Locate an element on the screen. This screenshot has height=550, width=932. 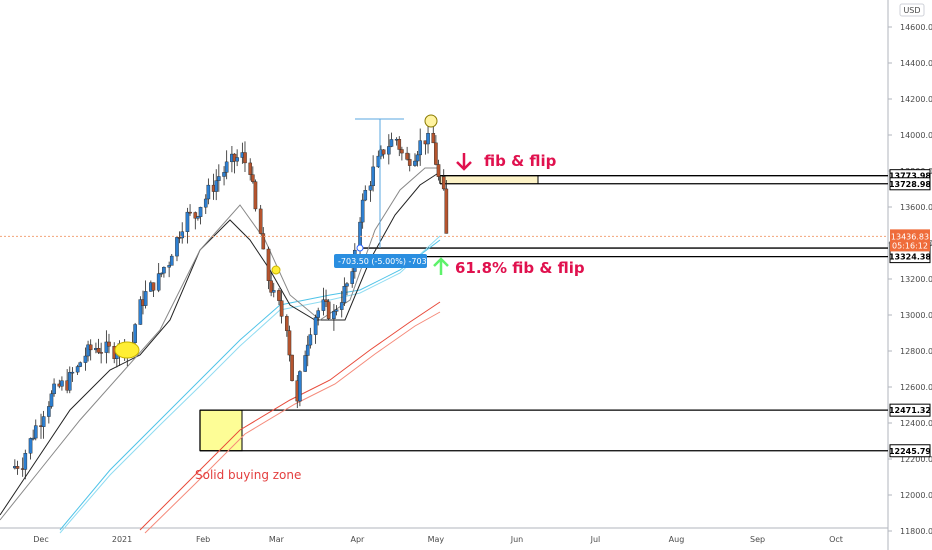
x-tick-label: Jul is located at coordinates (595, 539).